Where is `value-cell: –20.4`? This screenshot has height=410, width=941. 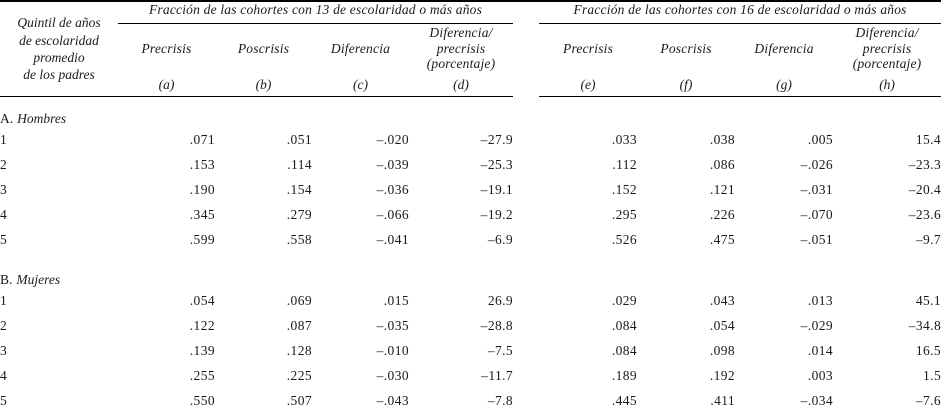
value-cell: –20.4 is located at coordinates (924, 189).